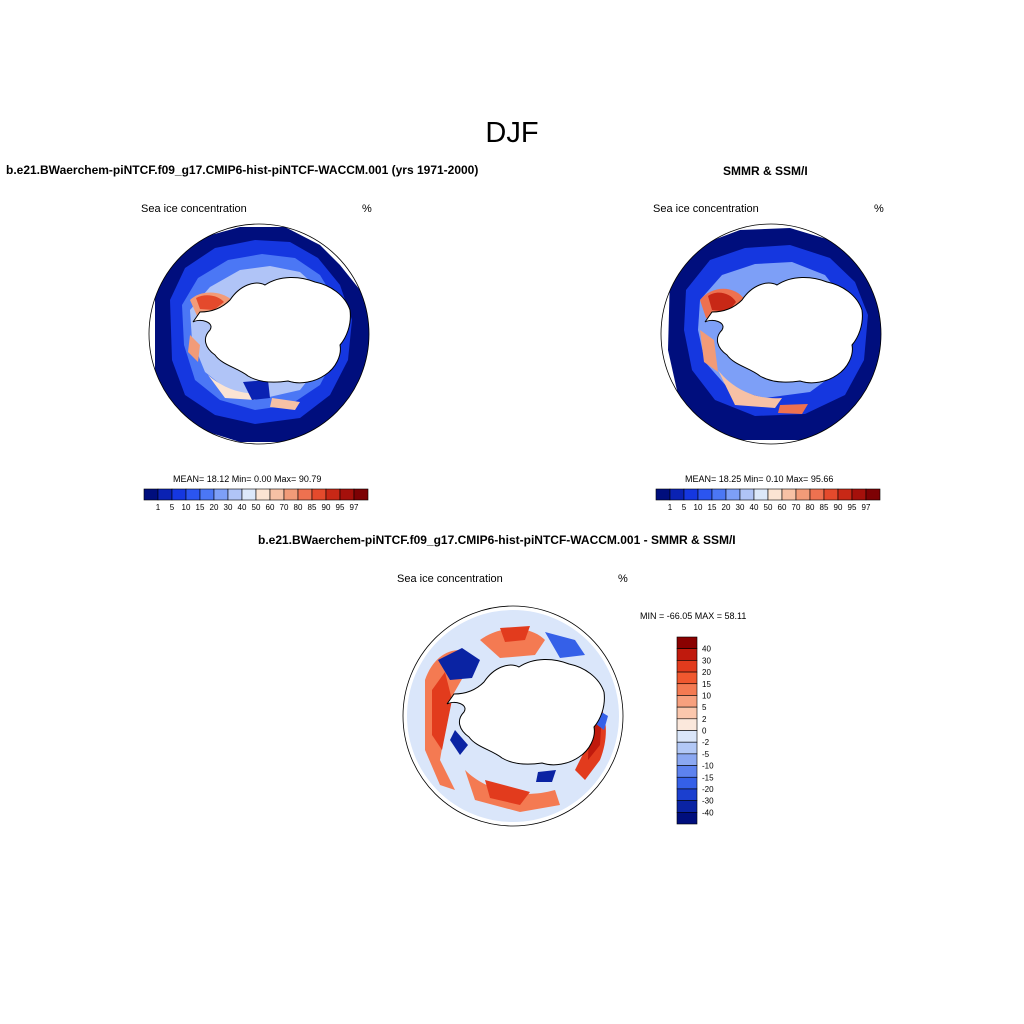 This screenshot has height=1024, width=1024. I want to click on panel3-colorbar-tick-label: 5, so click(704, 707).